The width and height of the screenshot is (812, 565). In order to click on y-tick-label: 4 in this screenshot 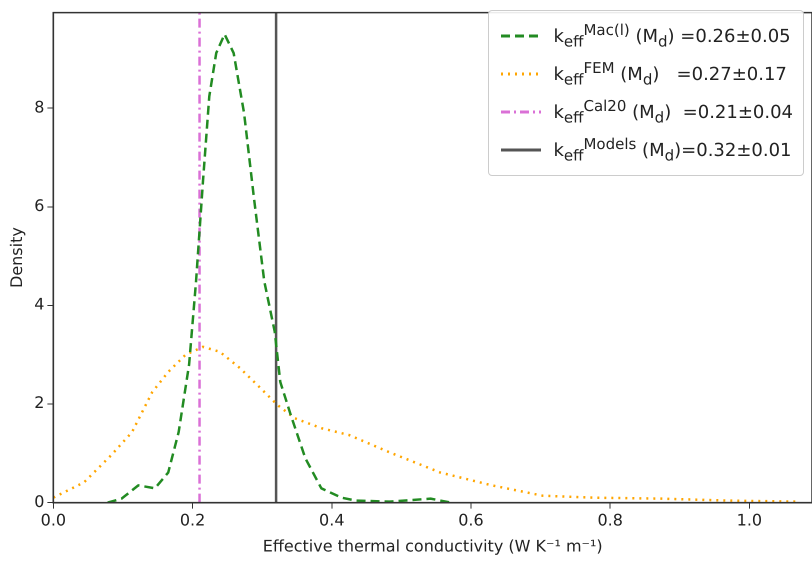, I will do `click(39, 304)`.